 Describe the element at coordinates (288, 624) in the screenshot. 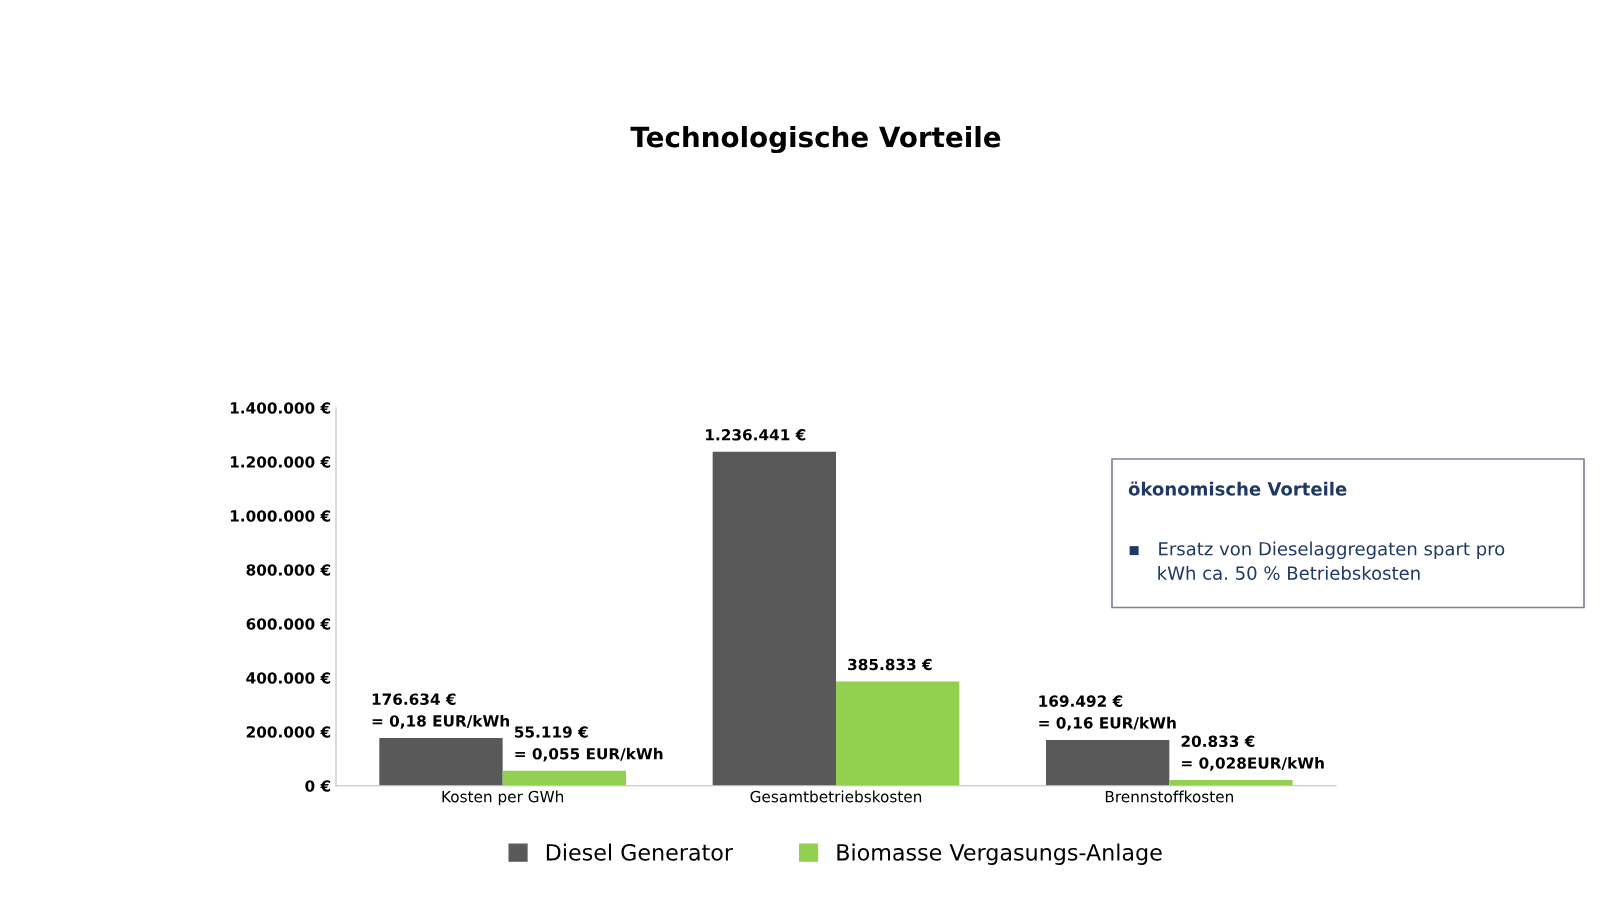

I see `y-tick-label: 600.000 €` at that location.